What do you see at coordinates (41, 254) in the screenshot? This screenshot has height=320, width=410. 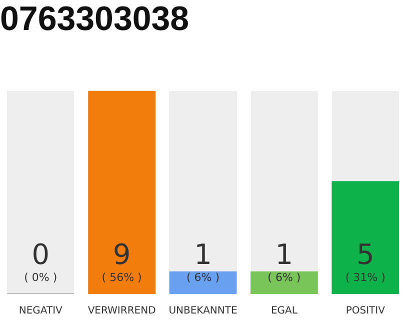 I see `data-label: 0` at bounding box center [41, 254].